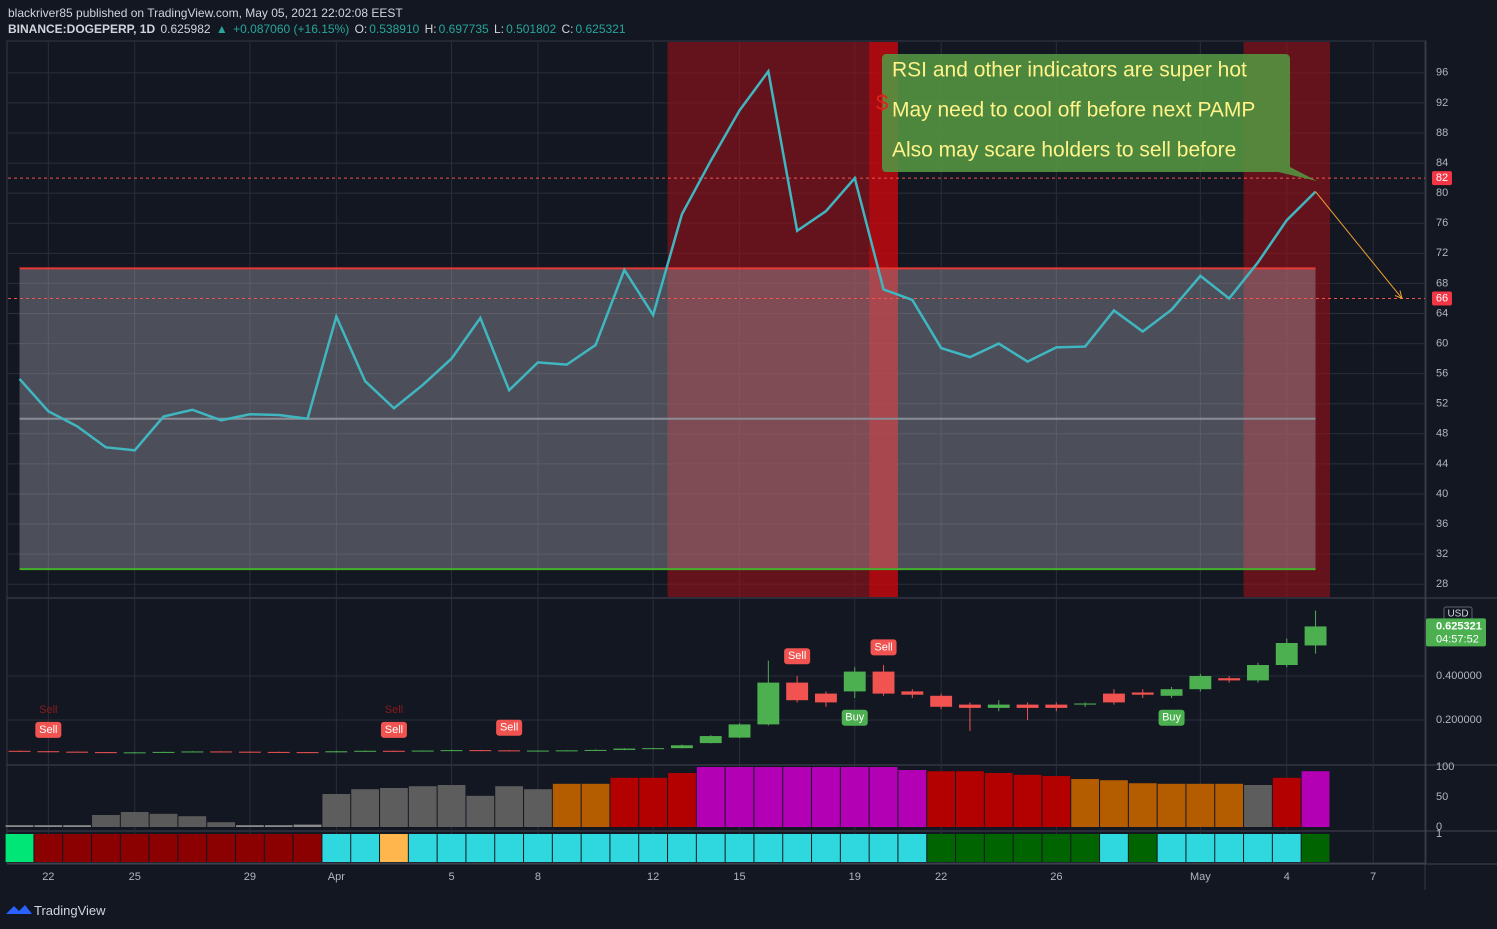 The image size is (1497, 929). I want to click on h-value: 0.697735, so click(463, 29).